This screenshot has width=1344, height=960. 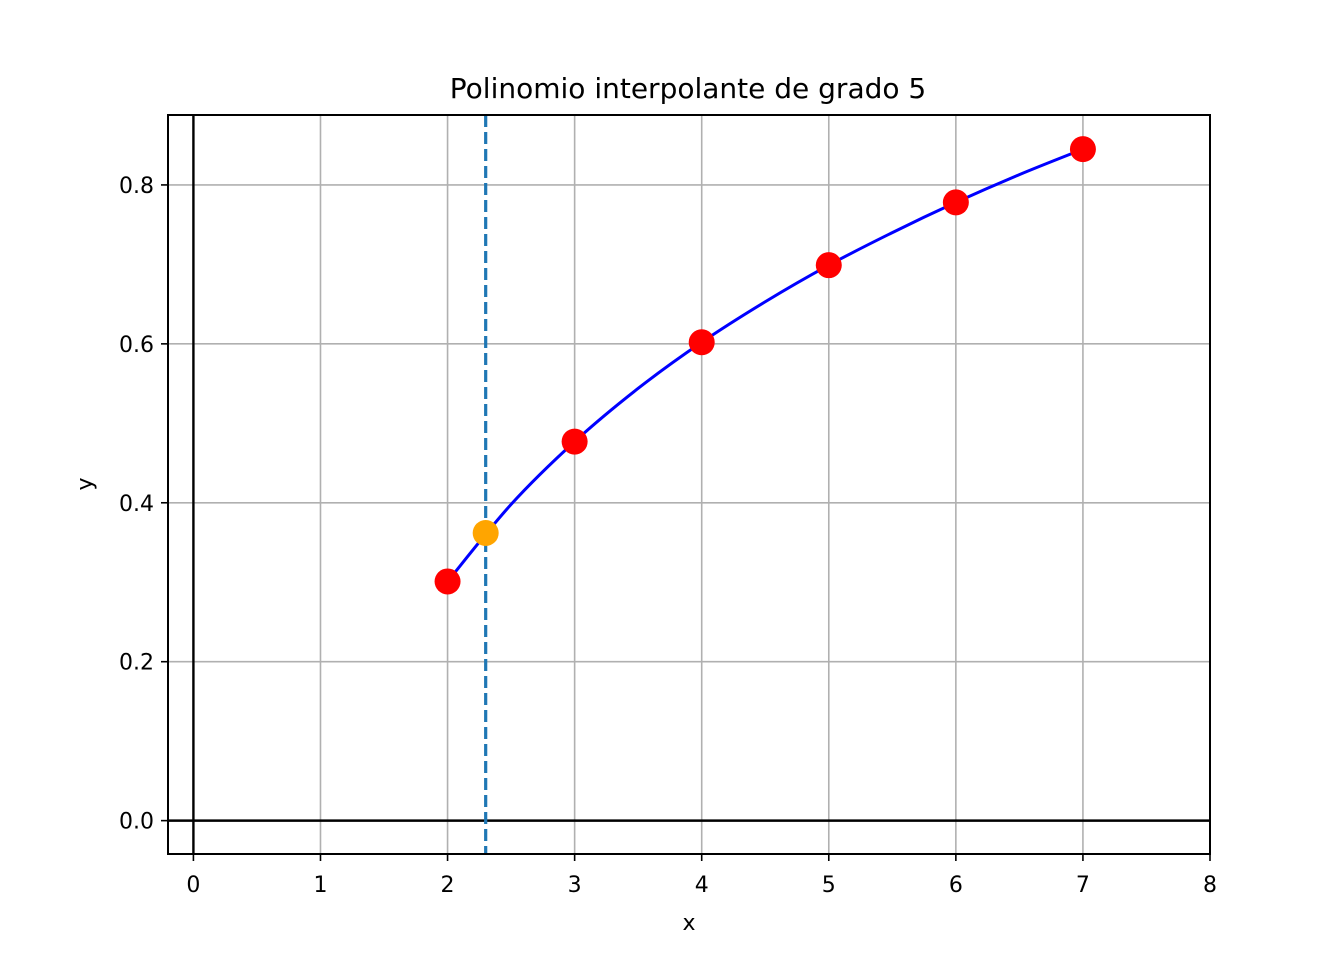 What do you see at coordinates (136, 663) in the screenshot?
I see `y-tick-label: 0.2` at bounding box center [136, 663].